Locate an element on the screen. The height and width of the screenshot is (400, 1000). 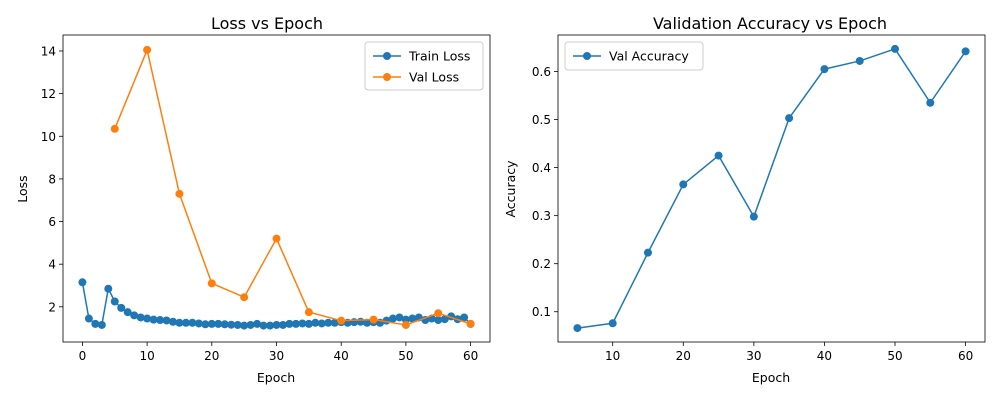
loss-x-ticks: 0 10 20 30 40 50 60 is located at coordinates (278, 352).